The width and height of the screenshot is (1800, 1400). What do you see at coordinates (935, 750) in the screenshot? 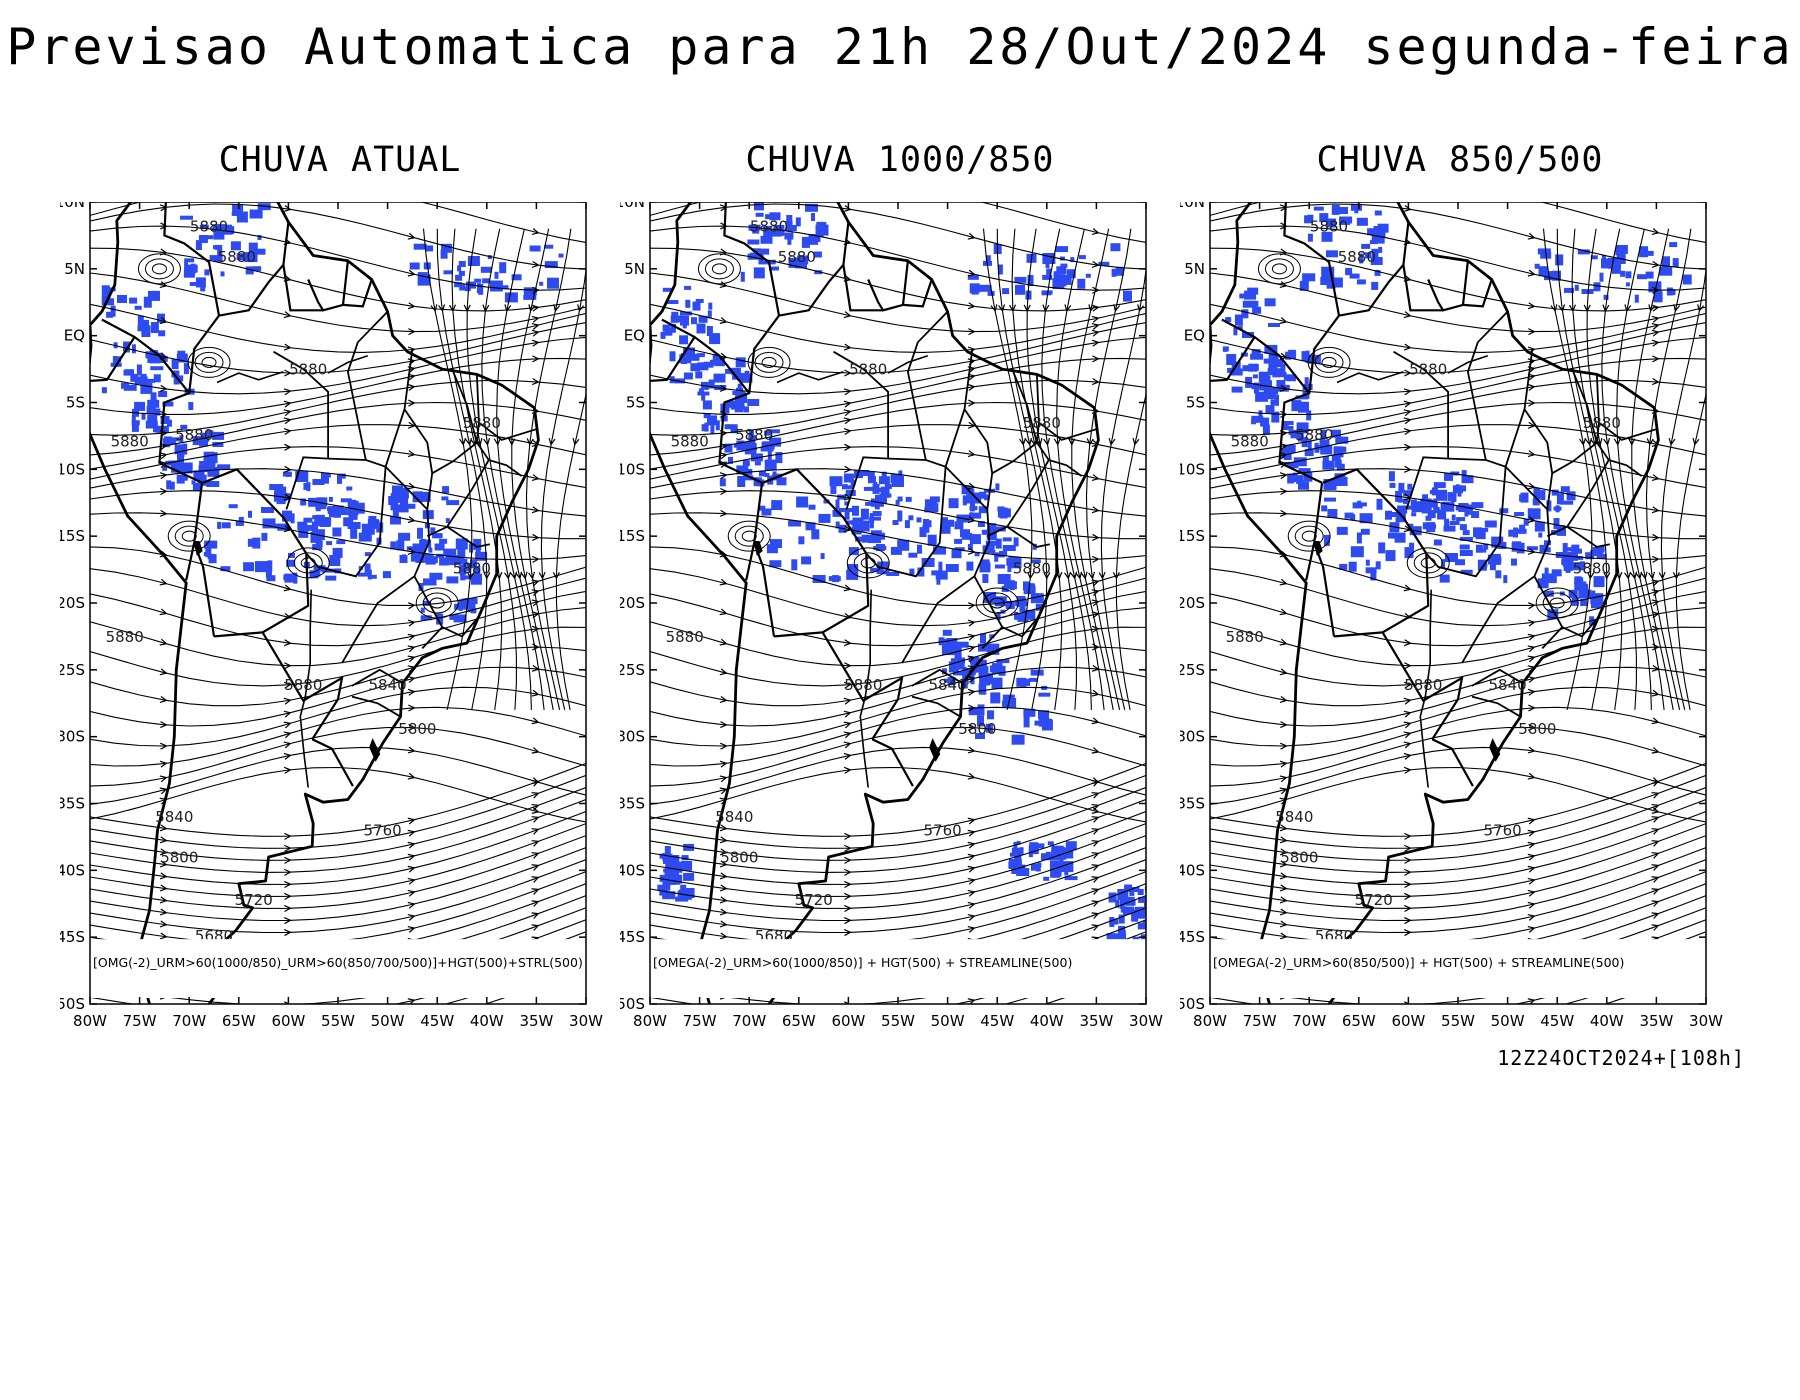
I see `lake` at bounding box center [935, 750].